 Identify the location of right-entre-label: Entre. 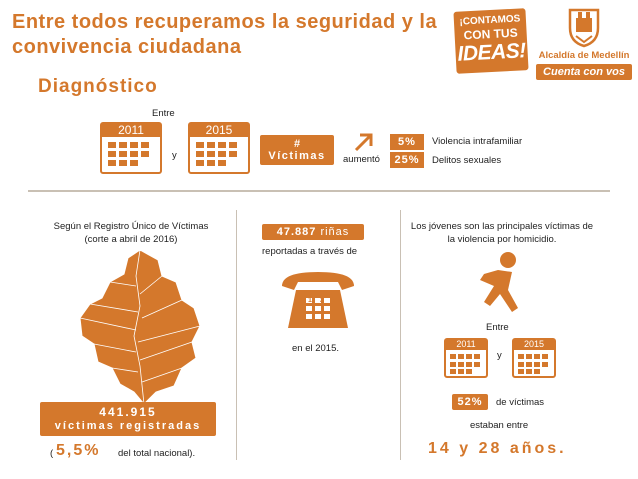
(497, 327).